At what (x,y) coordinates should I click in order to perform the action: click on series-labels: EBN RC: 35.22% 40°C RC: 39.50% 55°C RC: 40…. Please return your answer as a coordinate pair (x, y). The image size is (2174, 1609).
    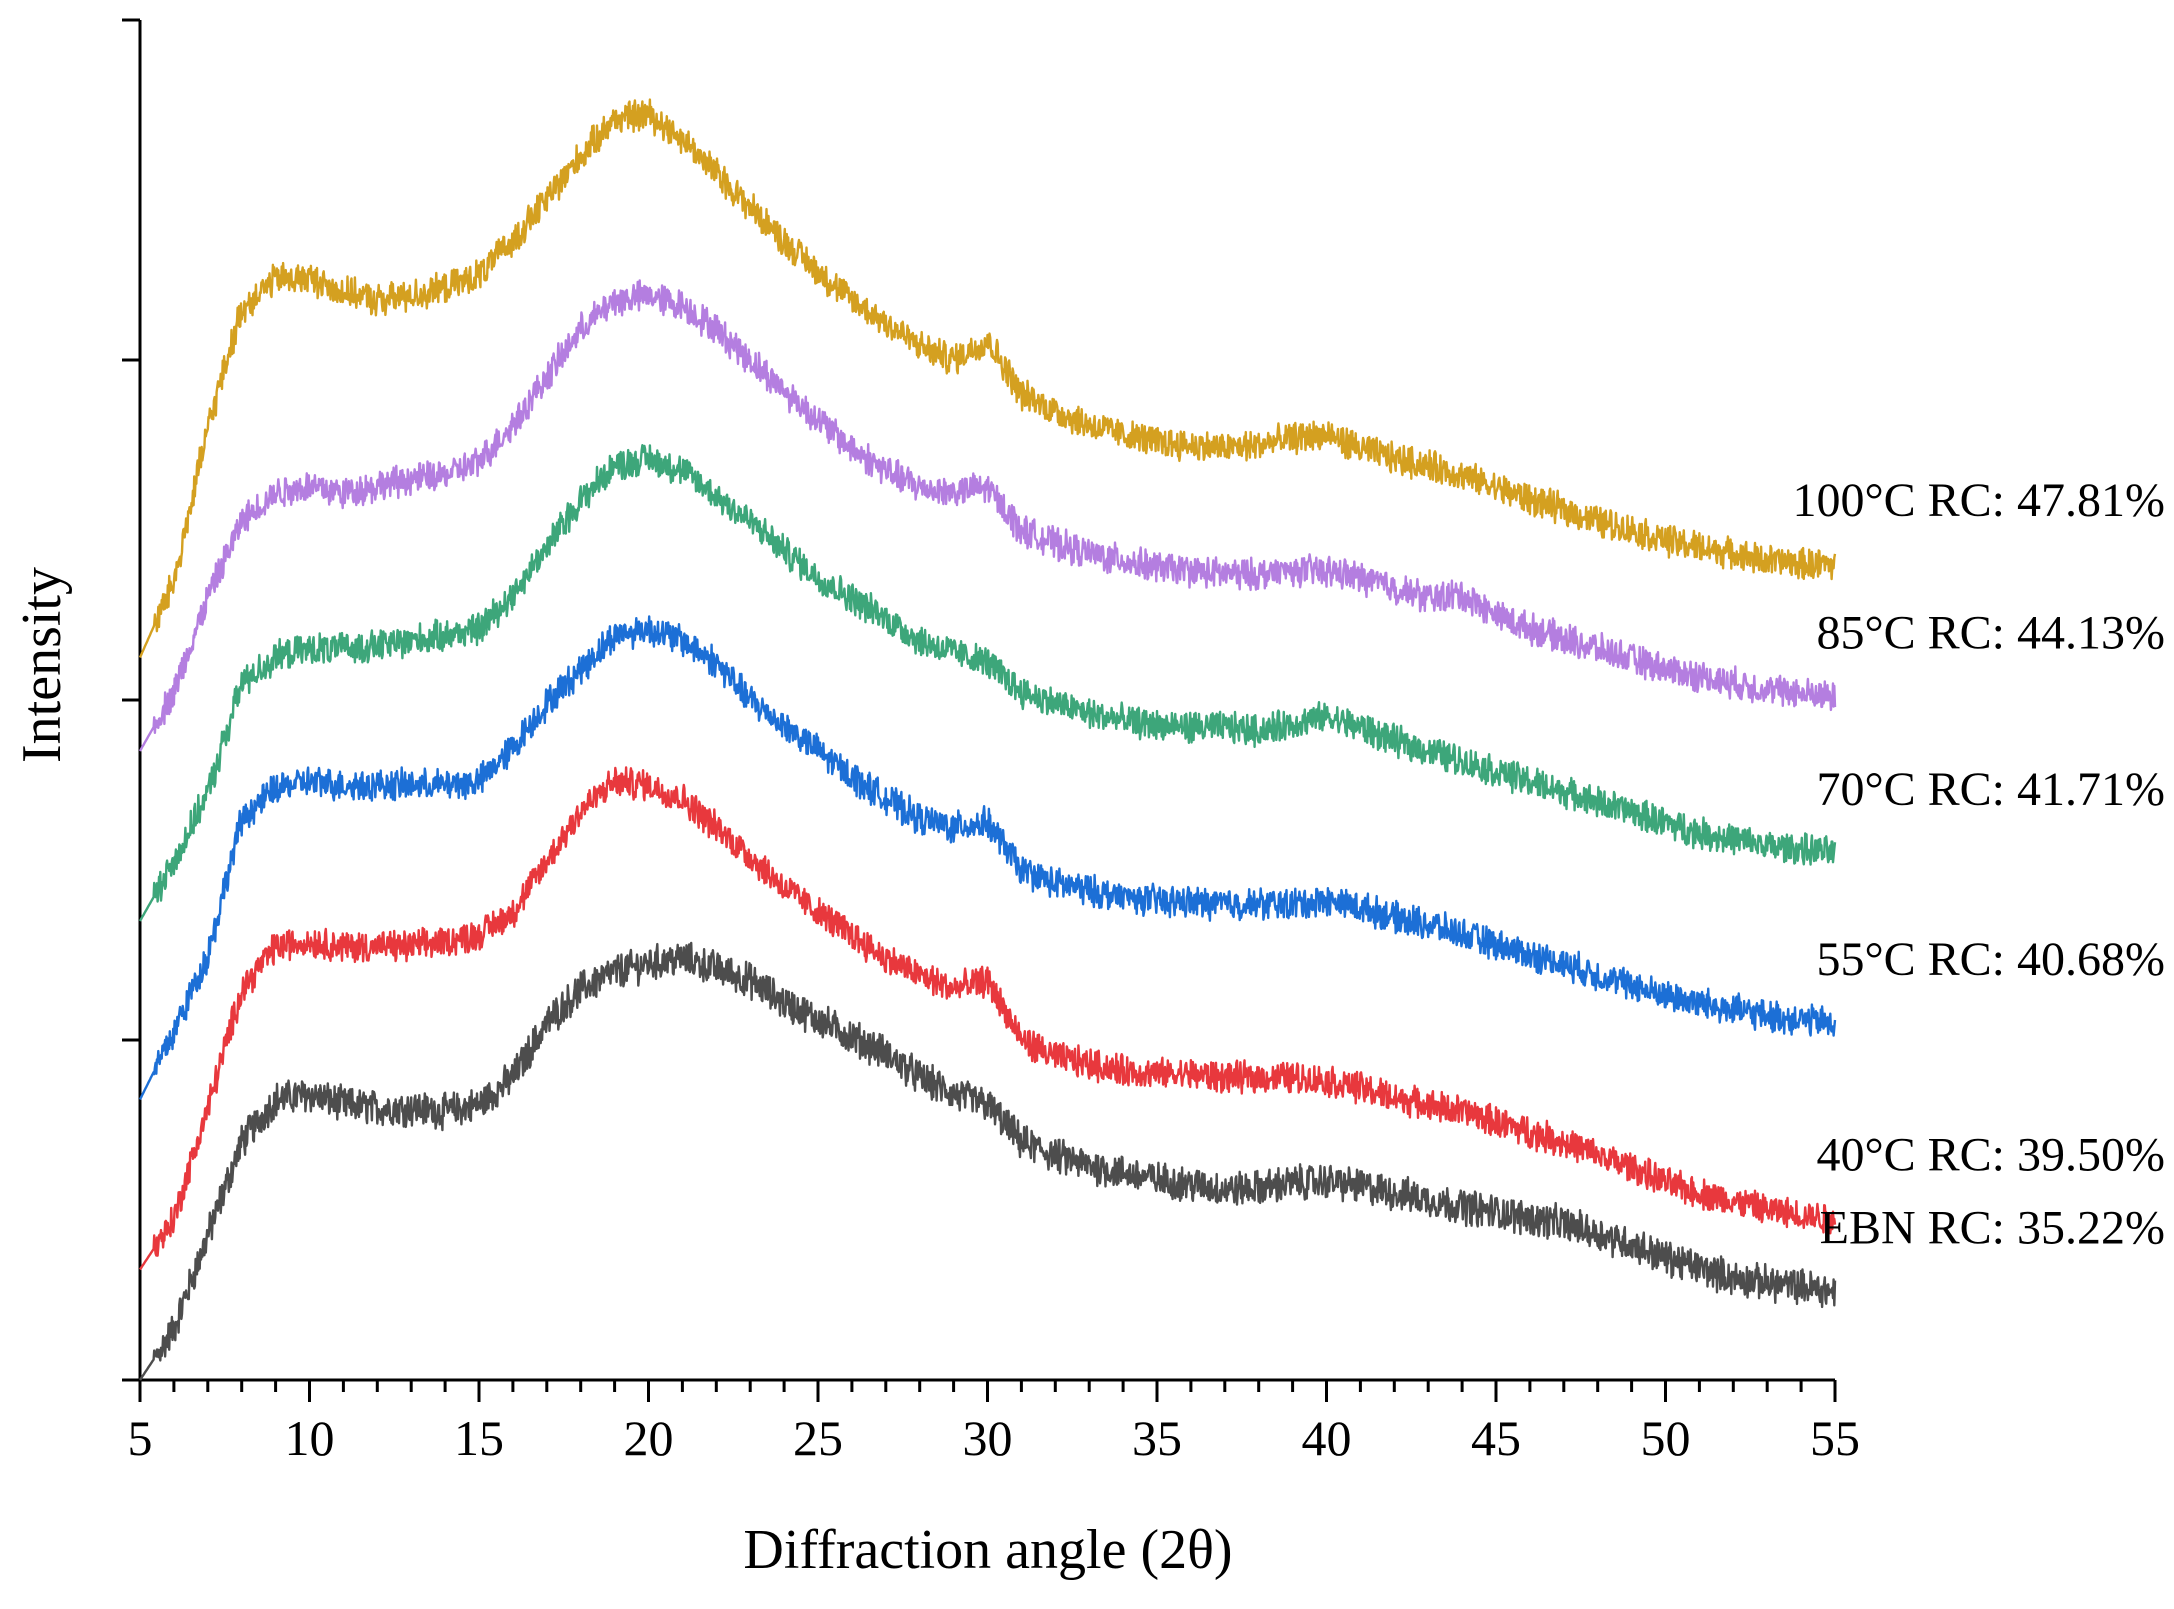
    Looking at the image, I should click on (1978, 864).